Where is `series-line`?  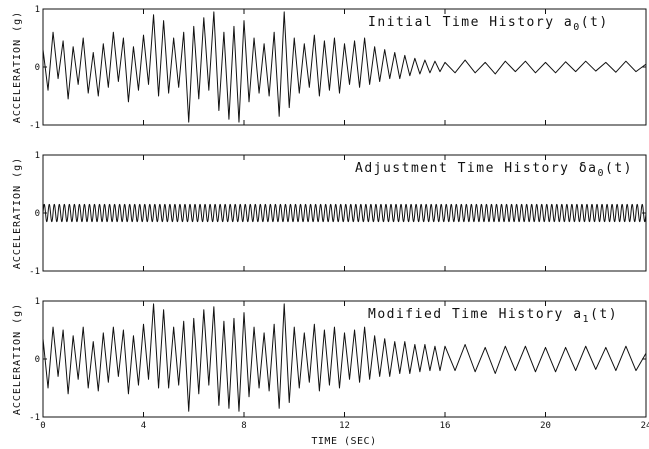 series-line is located at coordinates (344, 212).